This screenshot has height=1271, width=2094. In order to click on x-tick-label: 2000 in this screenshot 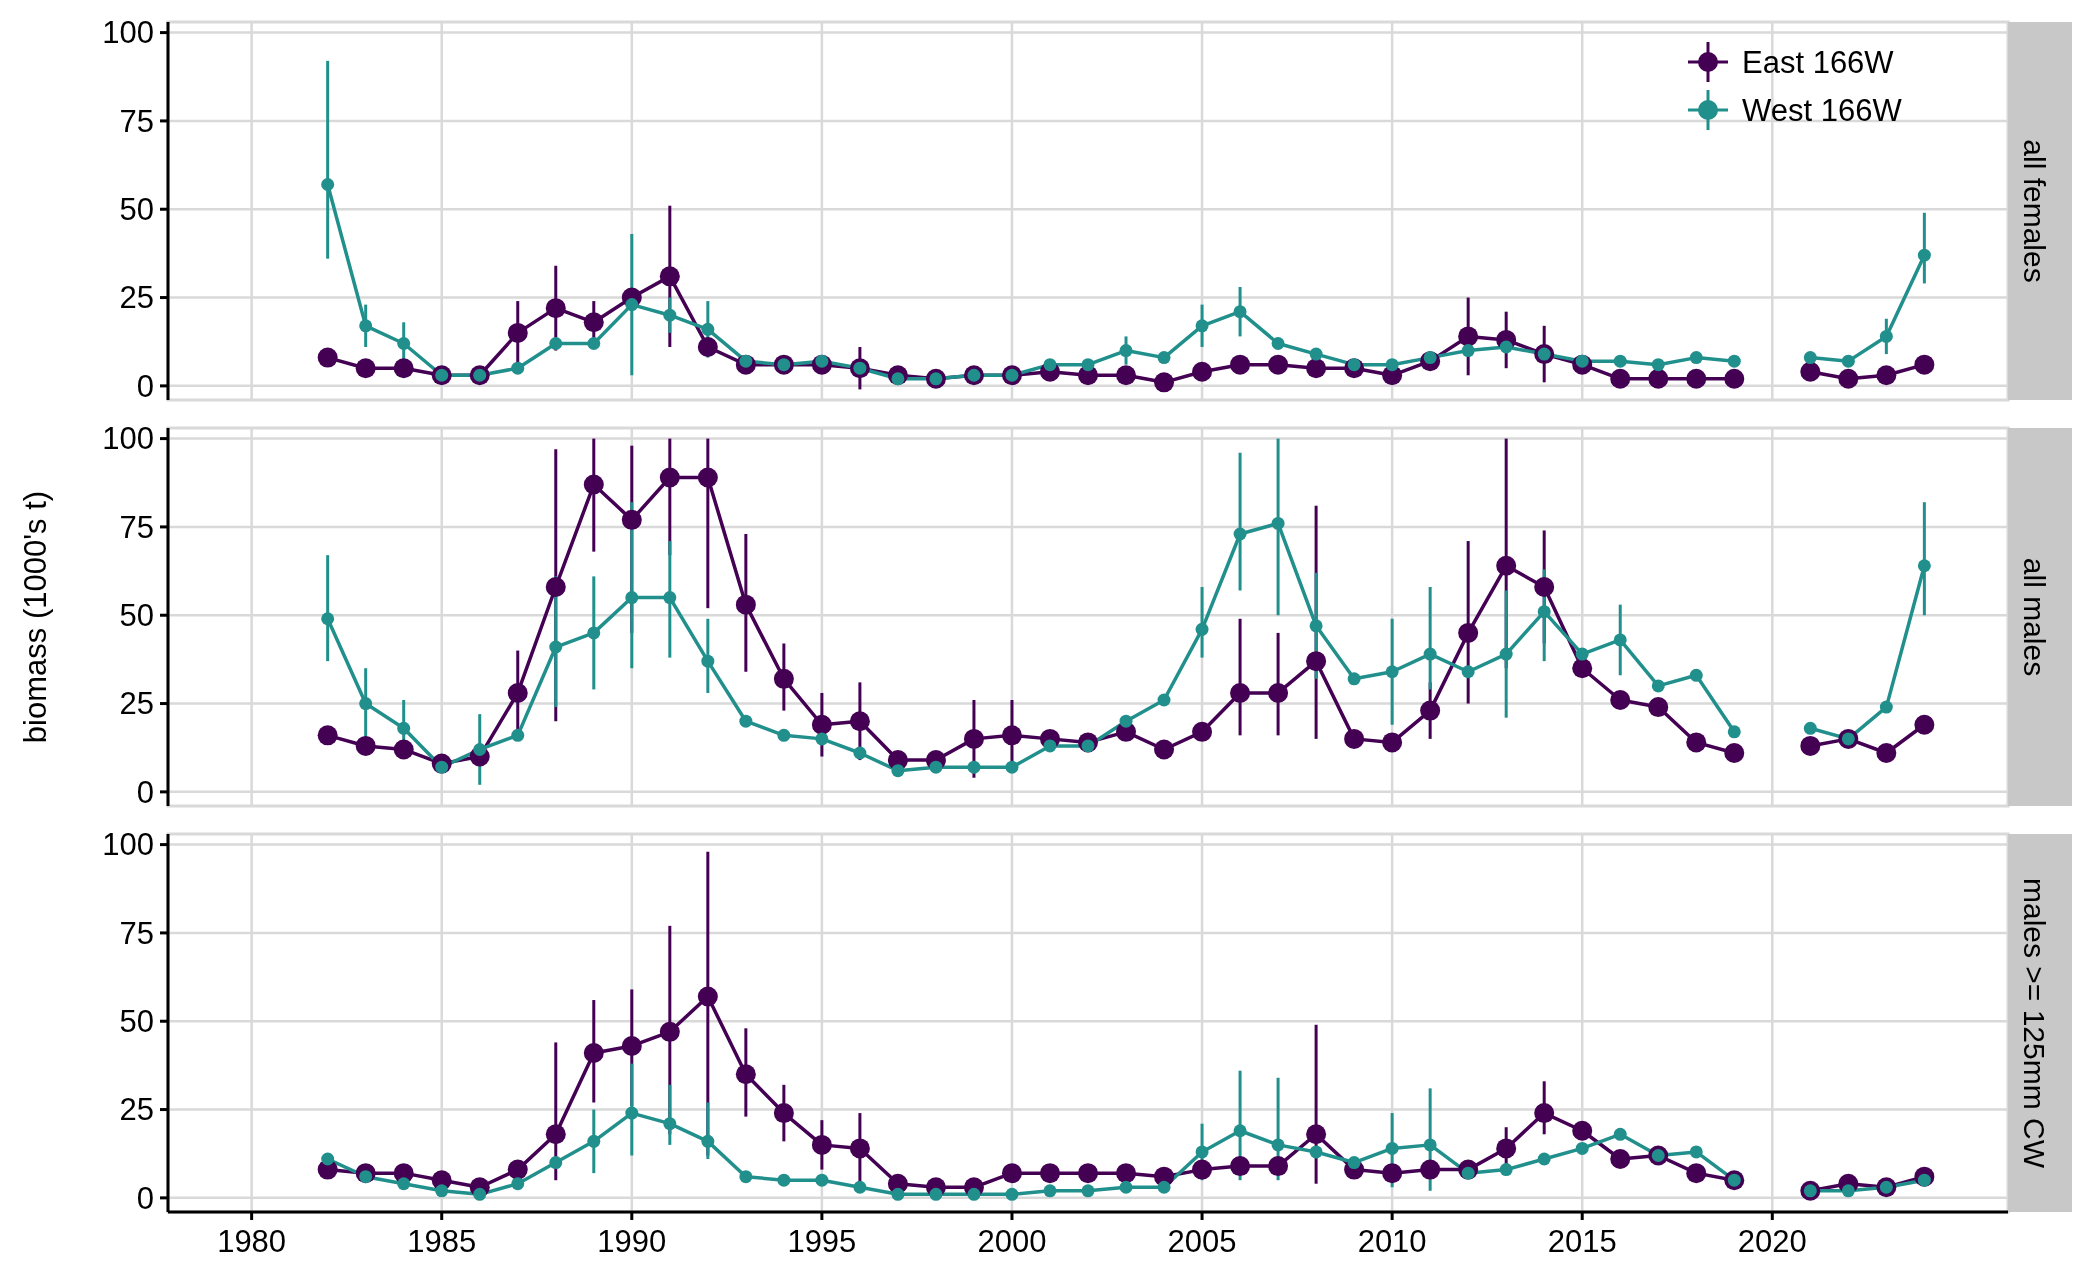, I will do `click(1012, 1241)`.